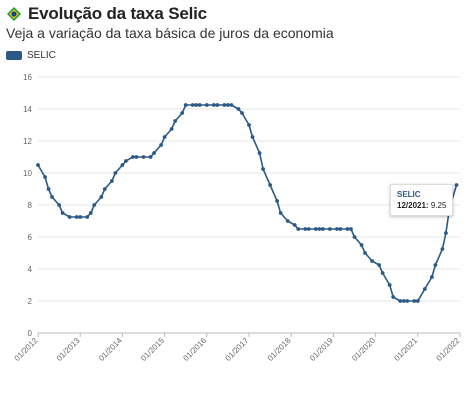 The height and width of the screenshot is (412, 474). I want to click on title-row: Evolução da taxa Selic, so click(106, 14).